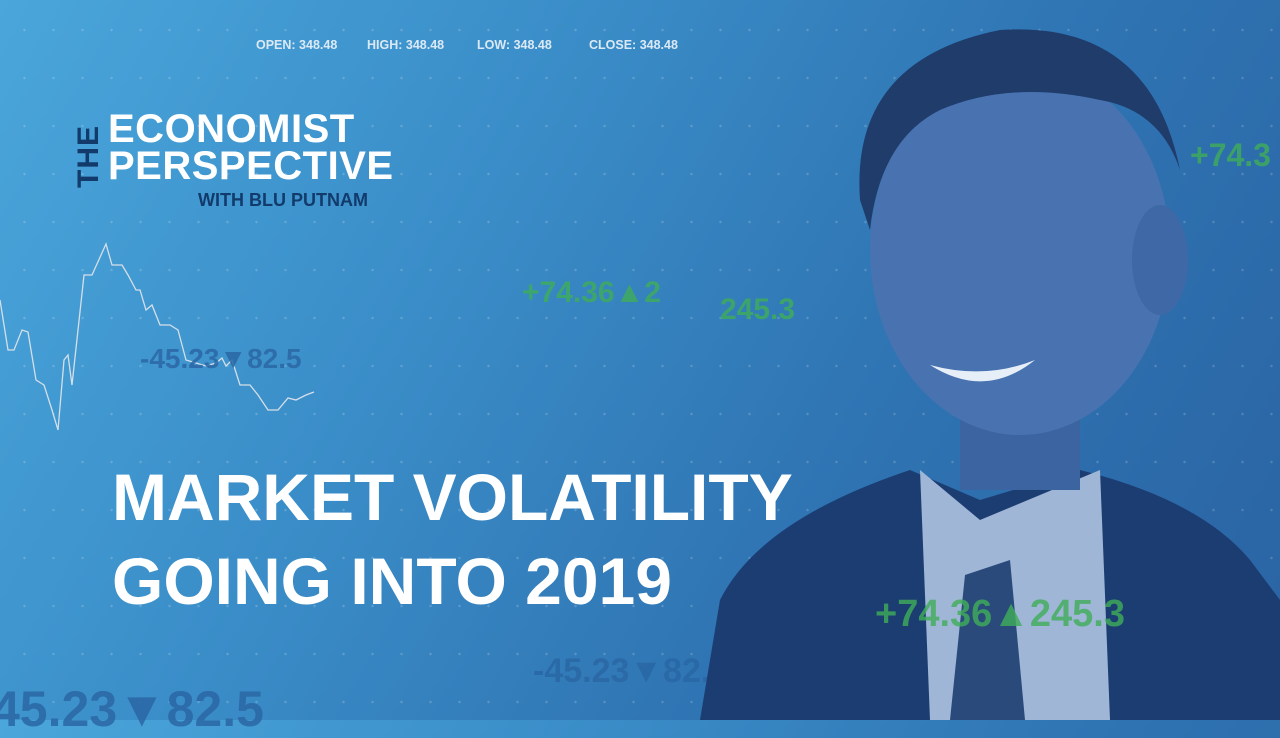  What do you see at coordinates (283, 200) in the screenshot?
I see `logo-subtitle: WITH BLU PUTNAM` at bounding box center [283, 200].